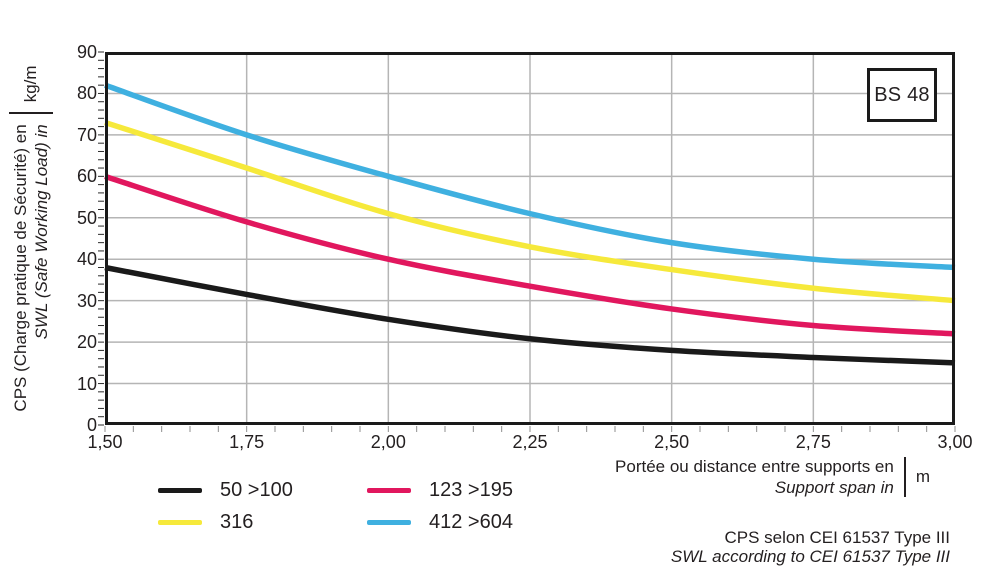  What do you see at coordinates (86, 52) in the screenshot?
I see `y-tick-label: 90` at bounding box center [86, 52].